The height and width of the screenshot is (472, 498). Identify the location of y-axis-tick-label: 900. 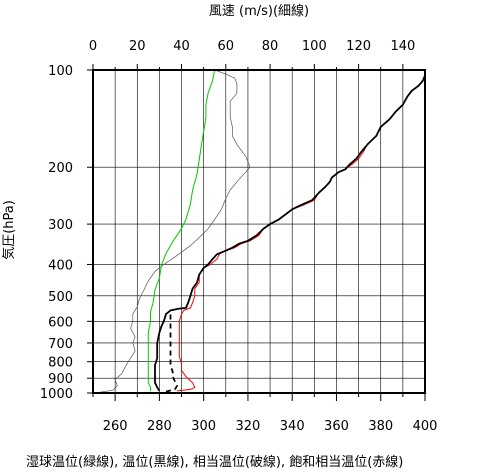
(60, 379).